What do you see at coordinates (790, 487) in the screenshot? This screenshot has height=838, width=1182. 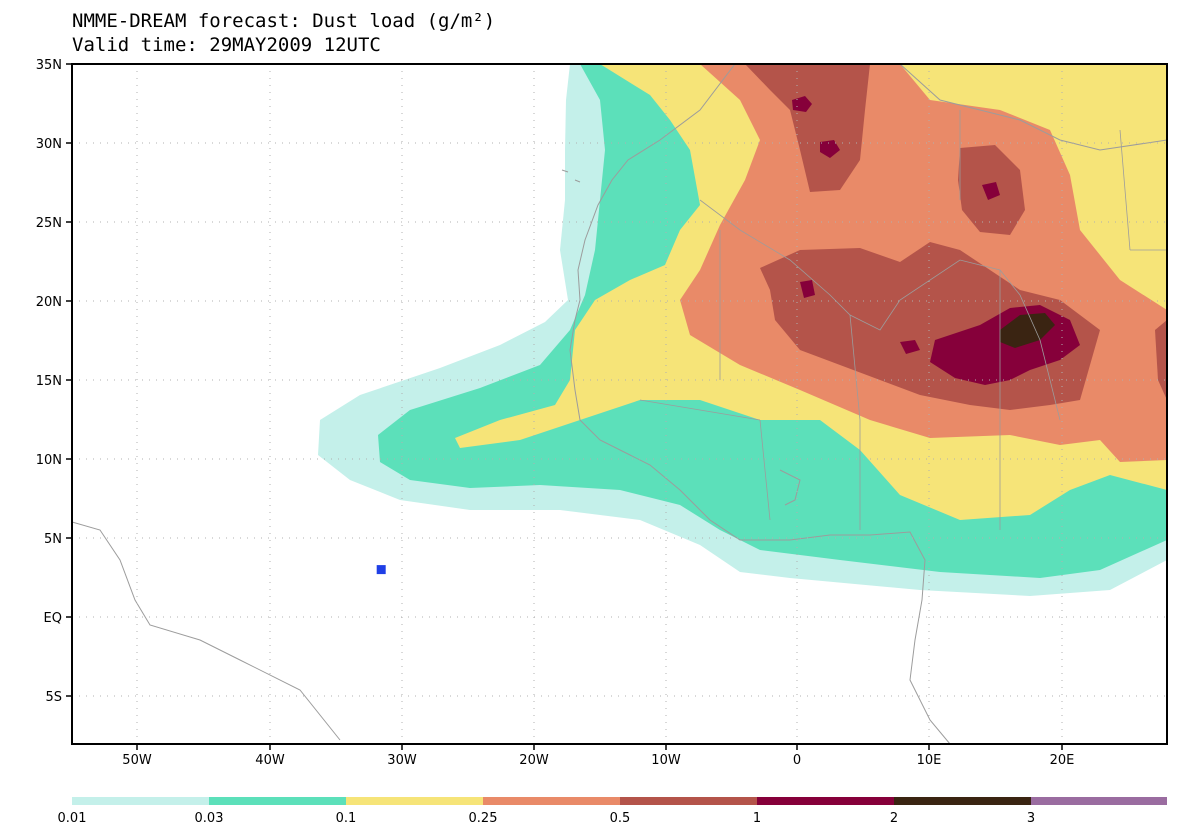 I see `lake-volta` at bounding box center [790, 487].